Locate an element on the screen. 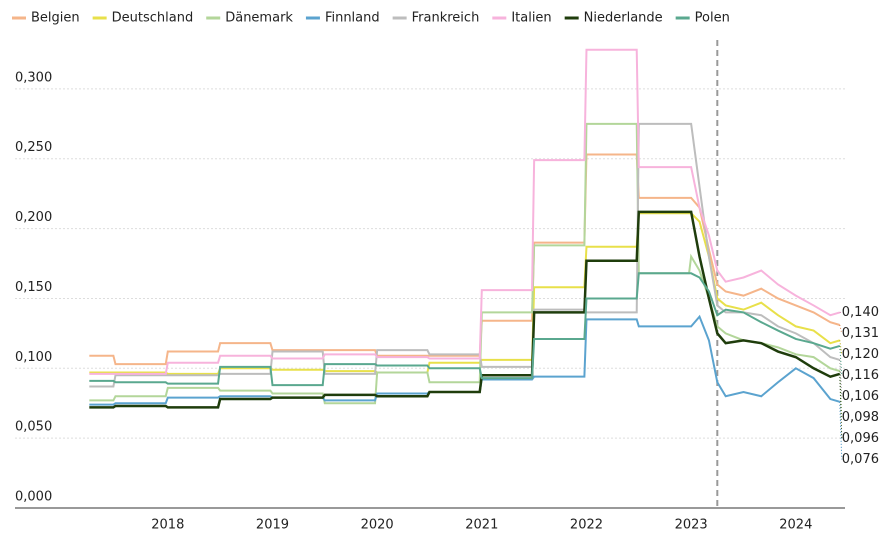 Image resolution: width=887 pixels, height=537 pixels. x-tick-label: 2021 is located at coordinates (481, 525).